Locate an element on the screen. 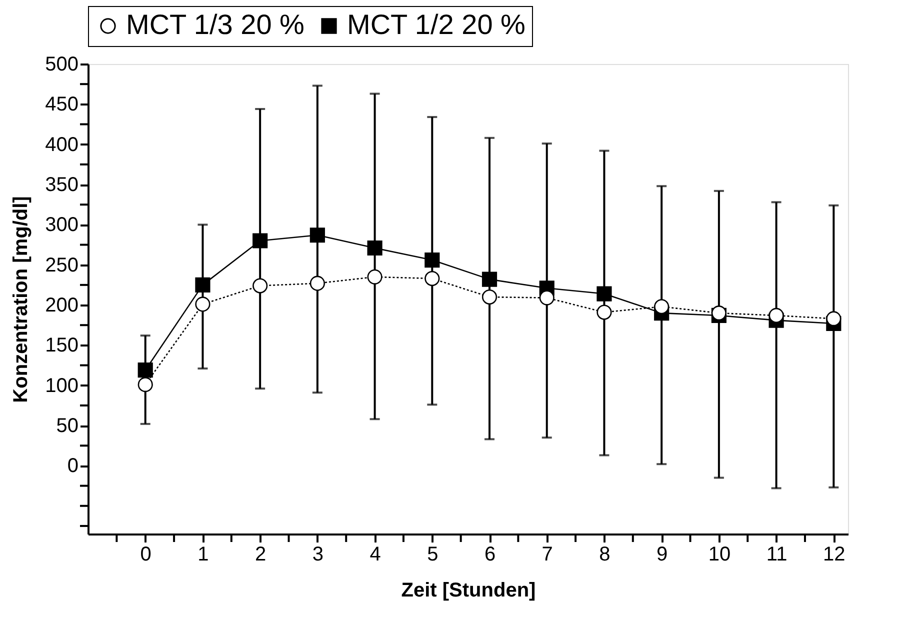 This screenshot has height=643, width=915. x-tick-label: 8 is located at coordinates (604, 555).